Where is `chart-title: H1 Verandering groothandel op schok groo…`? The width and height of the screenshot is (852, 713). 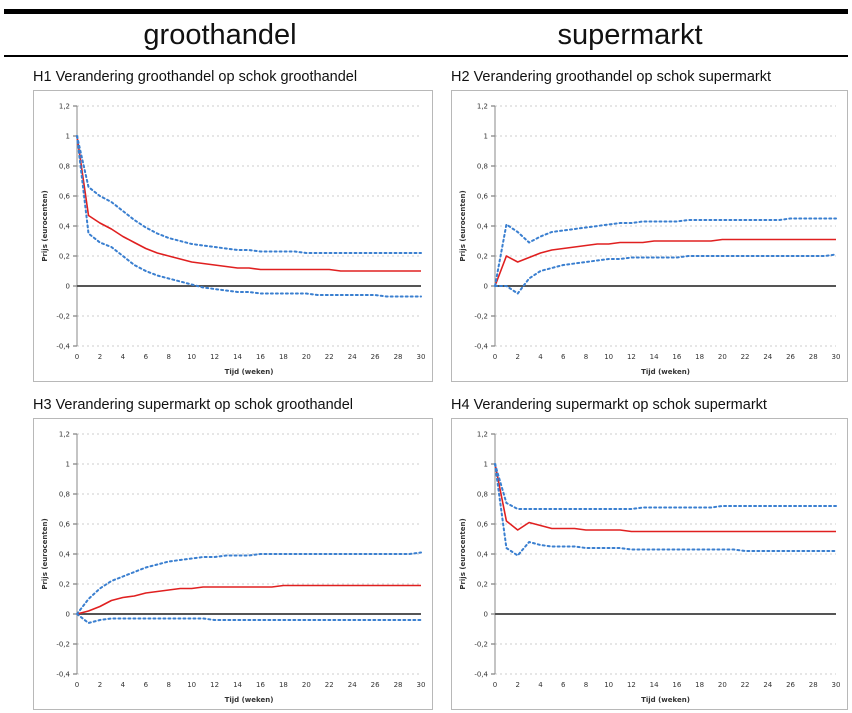
chart-title: H1 Verandering groothandel op schok groo… is located at coordinates (195, 77).